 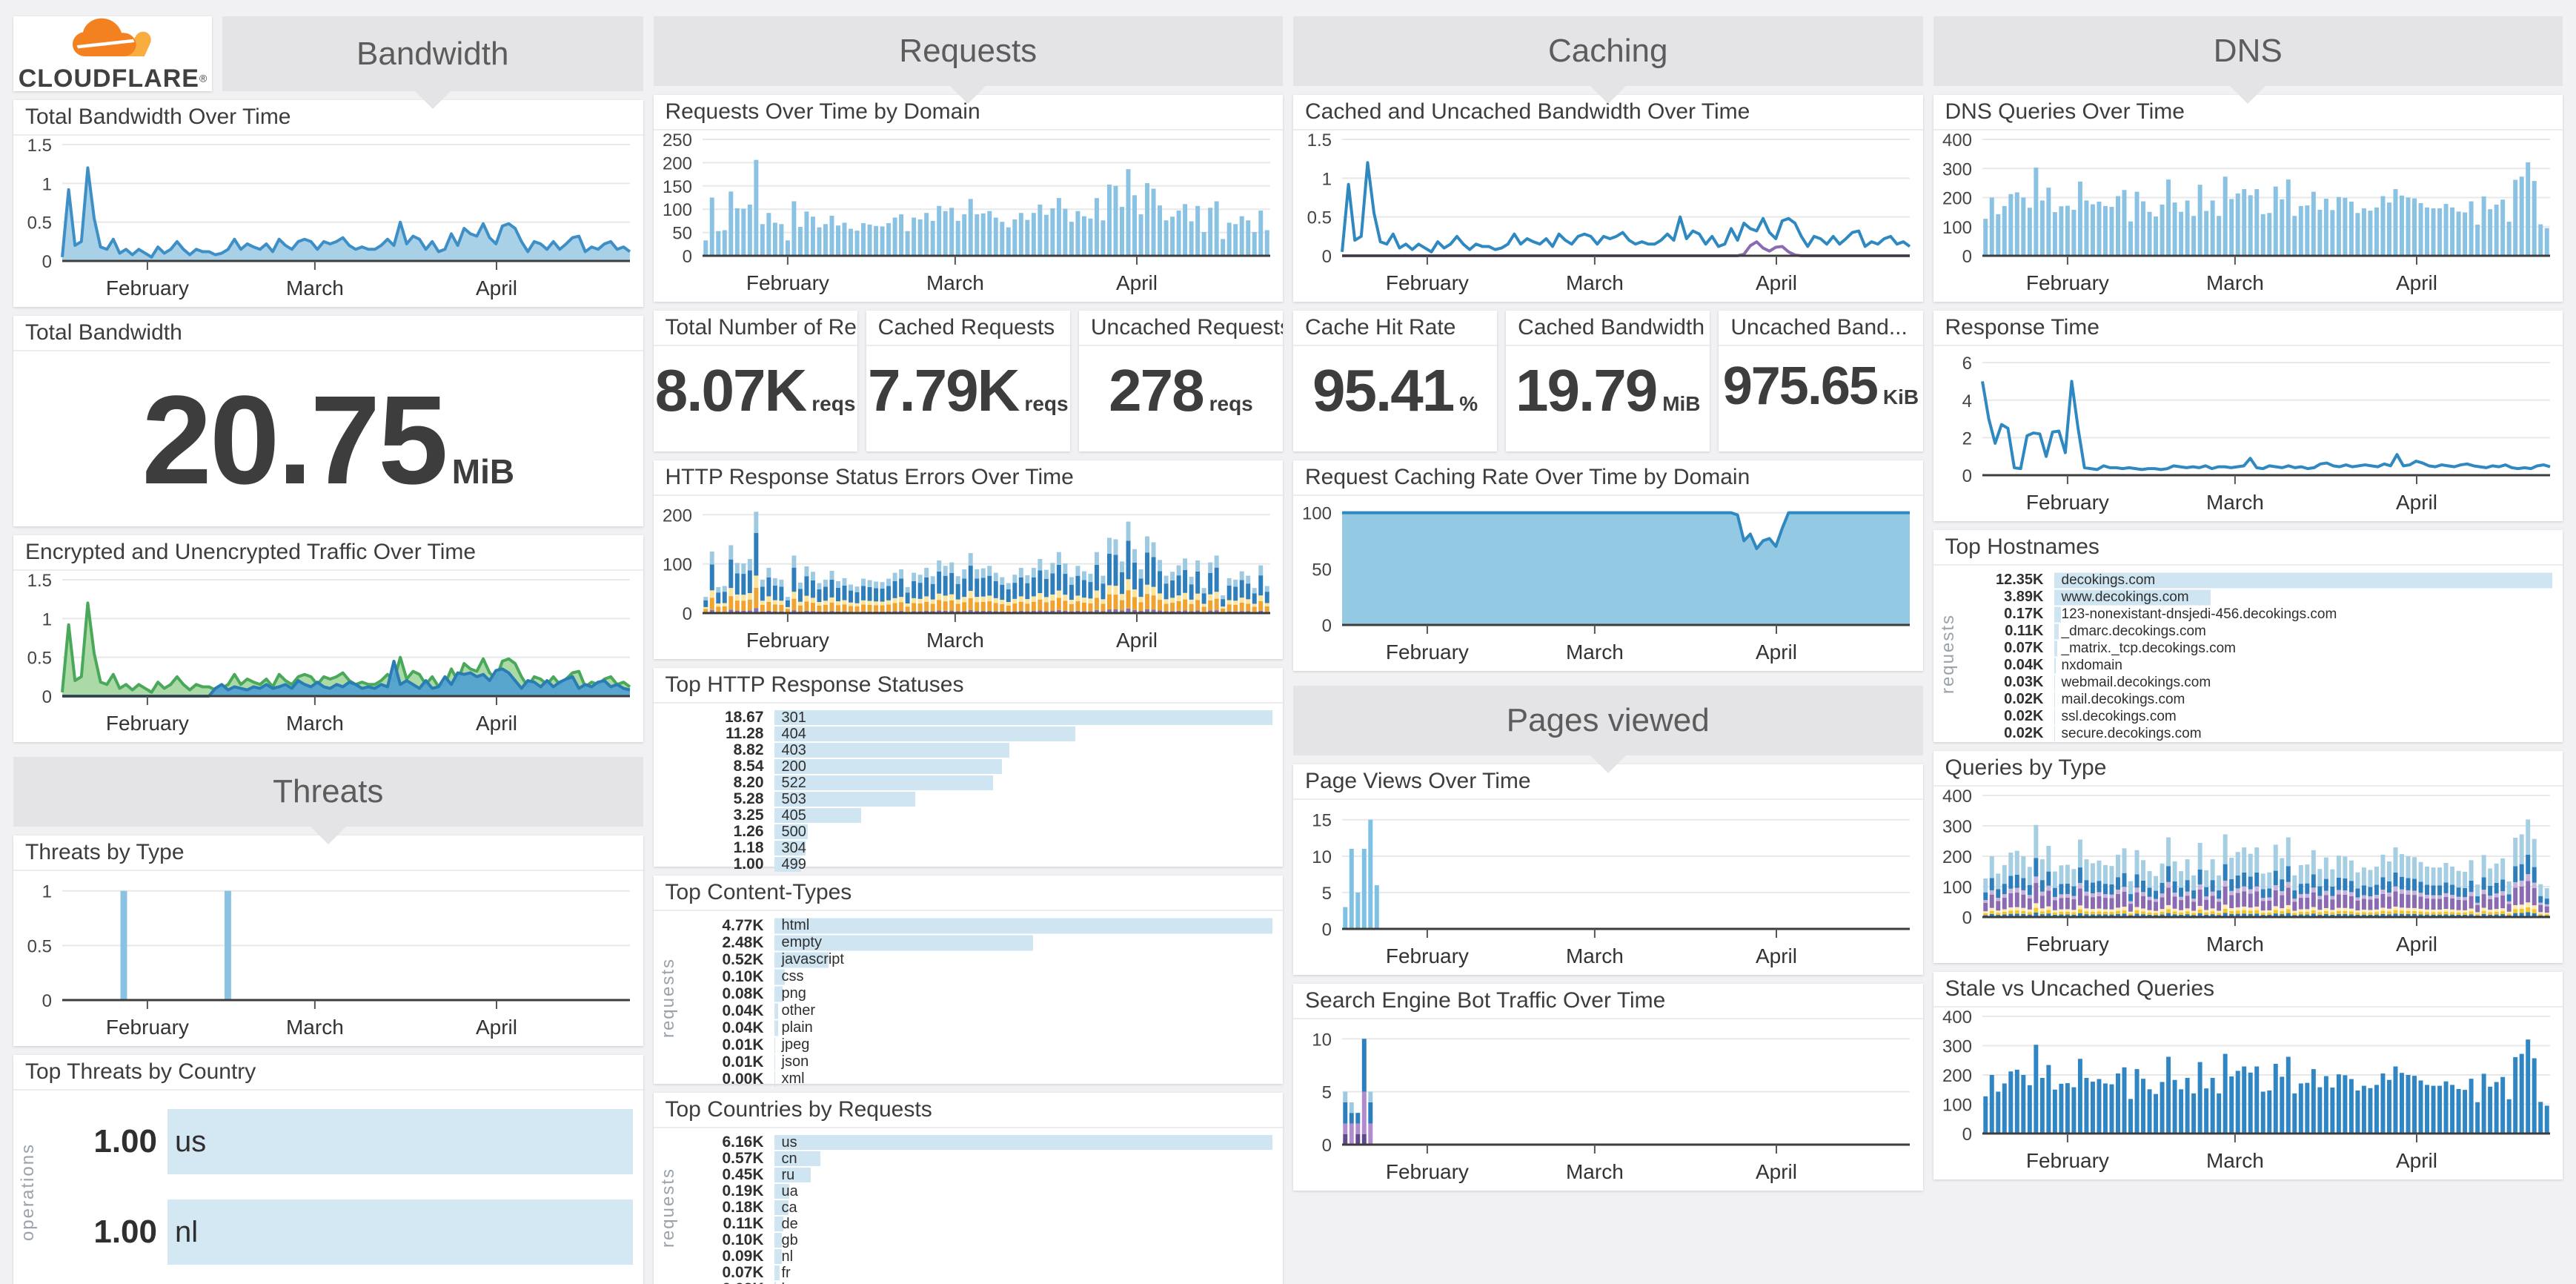 What do you see at coordinates (1024, 783) in the screenshot?
I see `row-bar-area: 522` at bounding box center [1024, 783].